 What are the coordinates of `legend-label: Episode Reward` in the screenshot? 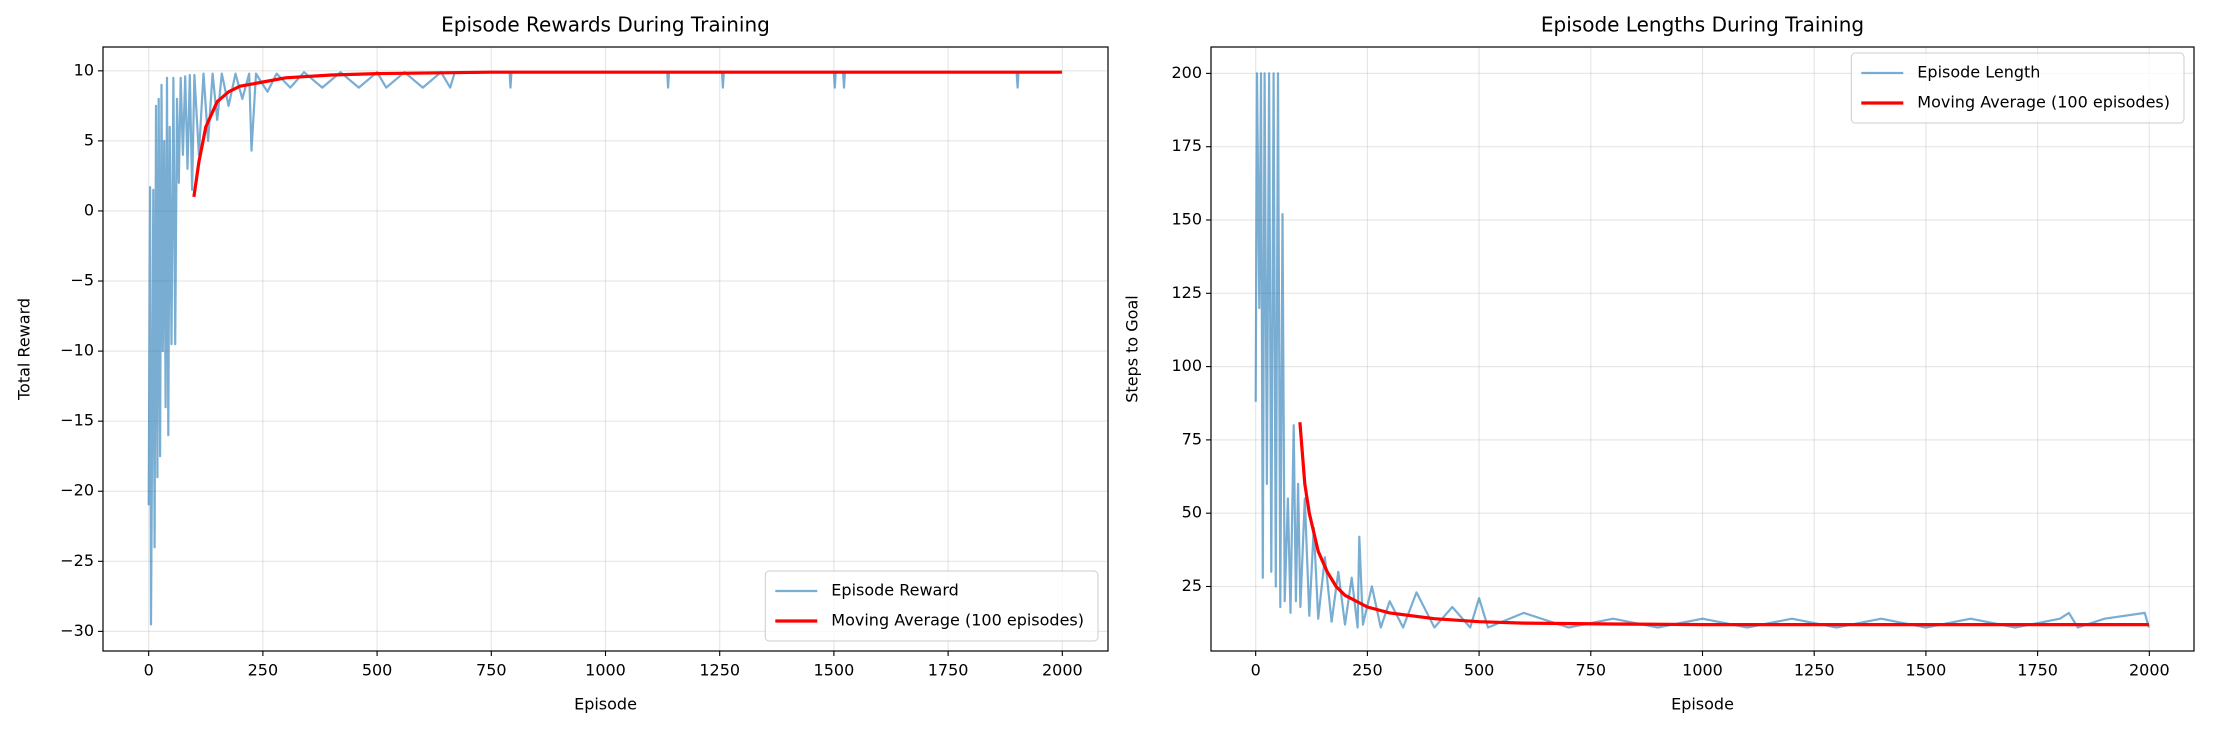 It's located at (895, 590).